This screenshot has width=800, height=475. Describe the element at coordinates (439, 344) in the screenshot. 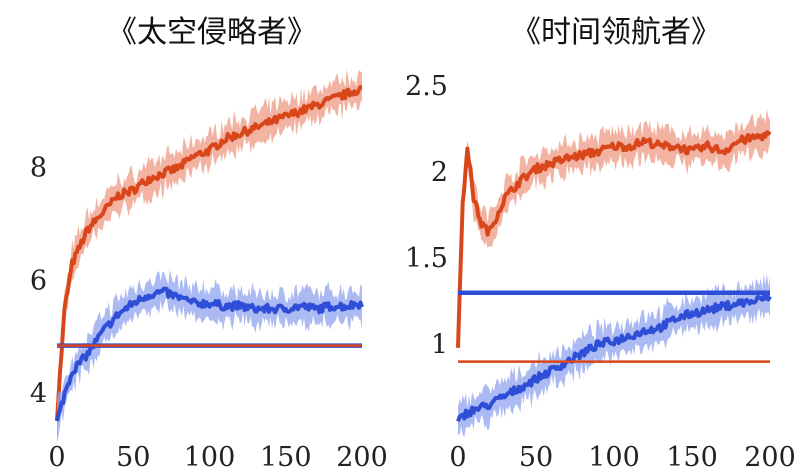

I see `y-tick-label: 1` at that location.